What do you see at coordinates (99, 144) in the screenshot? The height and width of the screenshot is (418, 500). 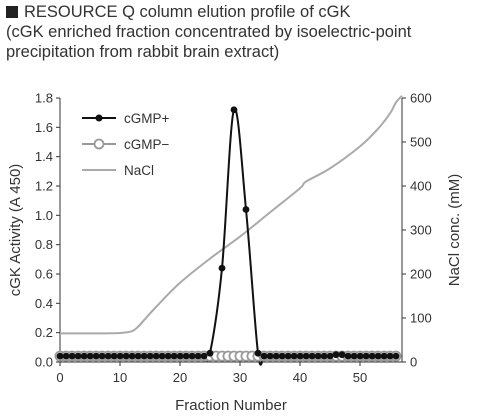 I see `legend-cgmp-minus-marker` at bounding box center [99, 144].